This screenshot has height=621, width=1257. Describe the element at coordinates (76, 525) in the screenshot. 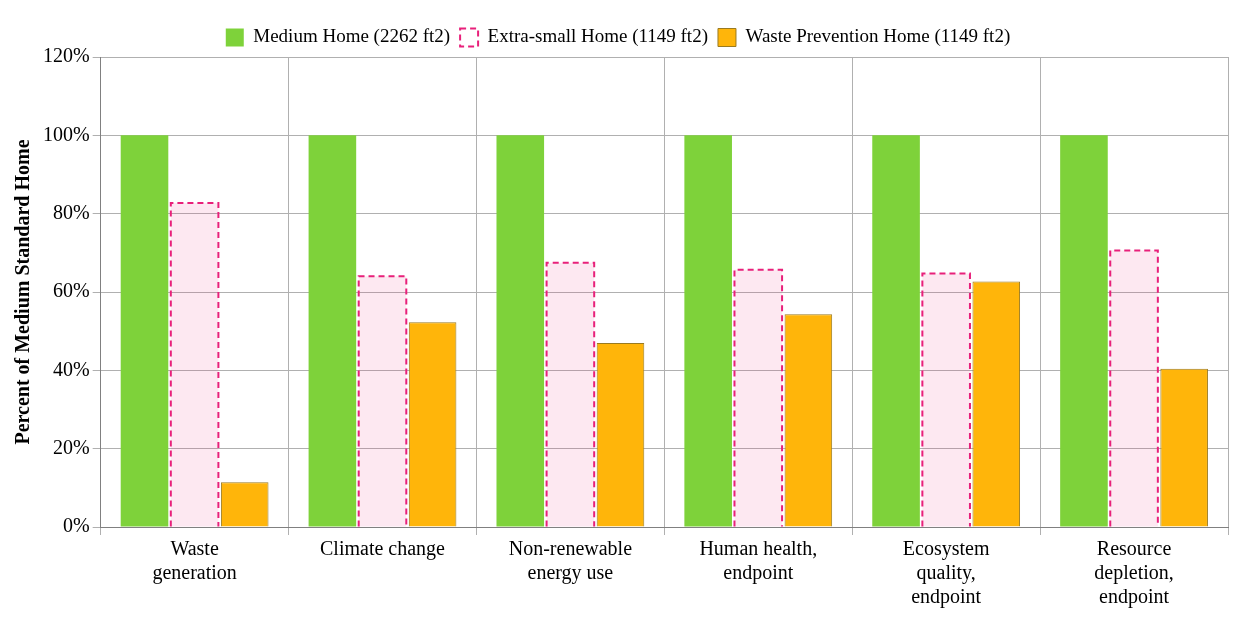

I see `y-tick-label: 0%` at that location.